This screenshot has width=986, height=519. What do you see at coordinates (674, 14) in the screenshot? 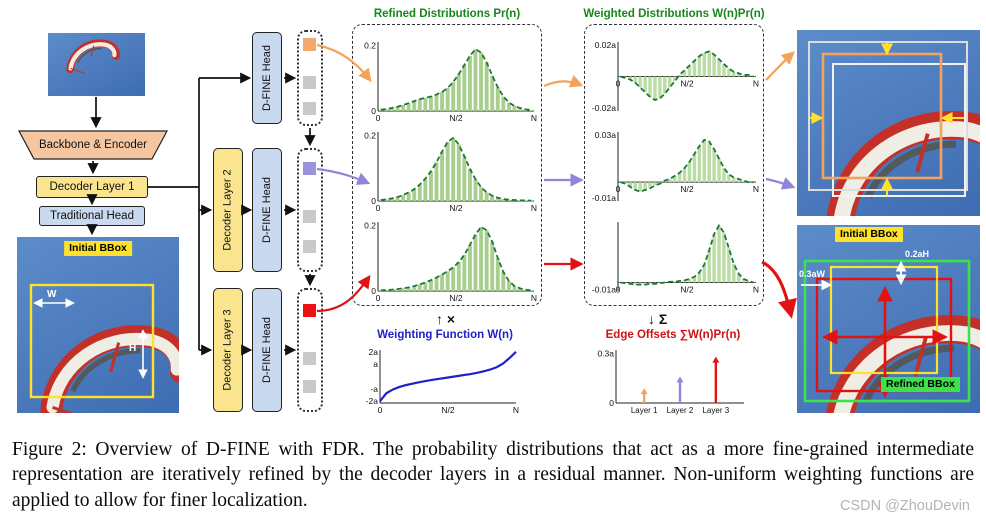
I see `weighted-distributions-title: Weighted Distributions W(n)Pr(n)` at bounding box center [674, 14].